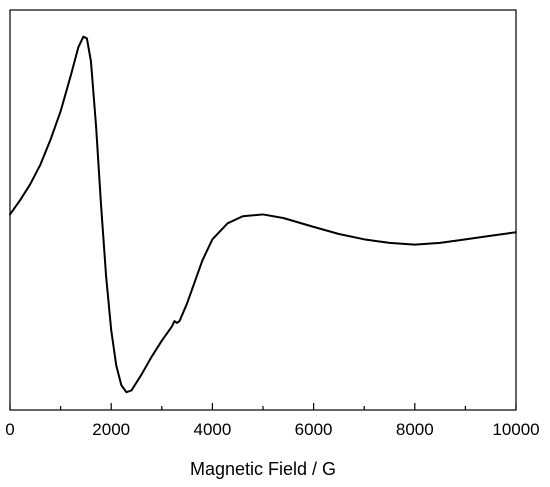  Describe the element at coordinates (263, 406) in the screenshot. I see `x-axis-ticks` at that location.